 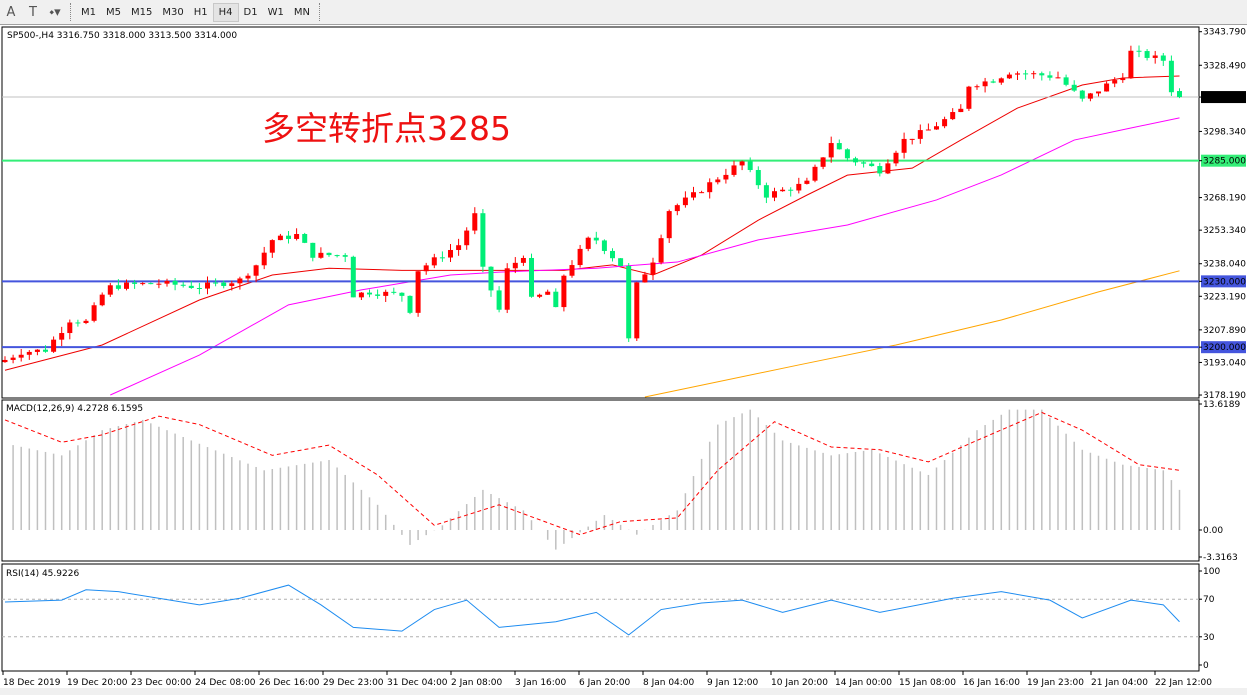 I want to click on timeframe-m15: M15, so click(x=142, y=12).